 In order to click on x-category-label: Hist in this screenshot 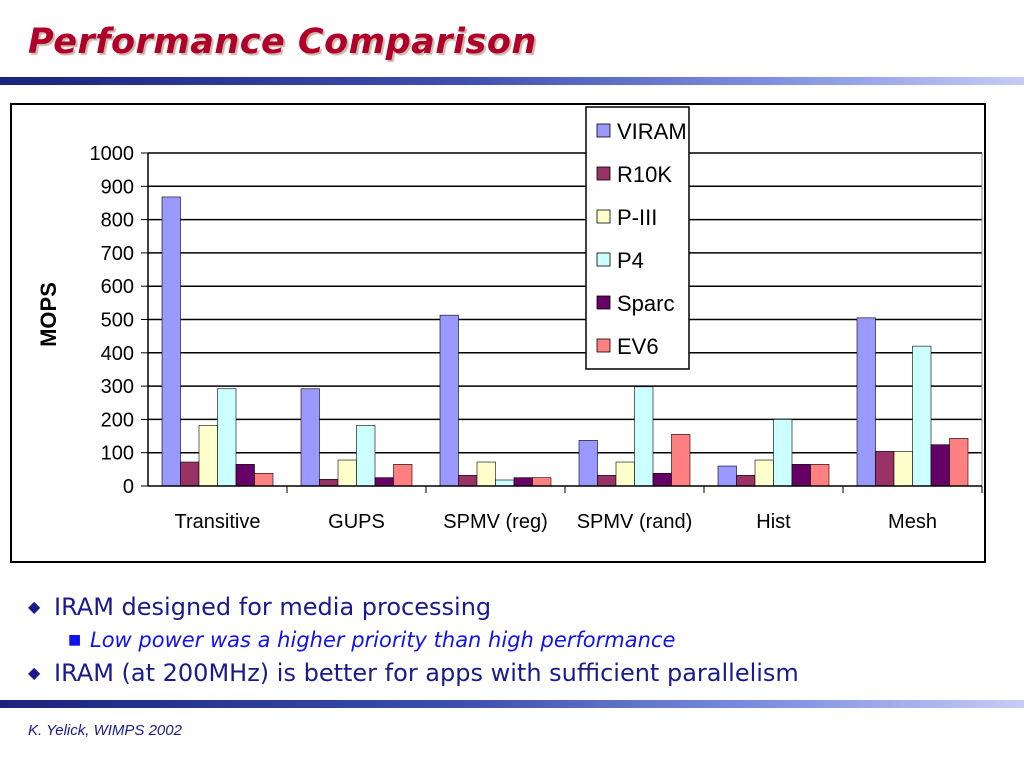, I will do `click(773, 522)`.